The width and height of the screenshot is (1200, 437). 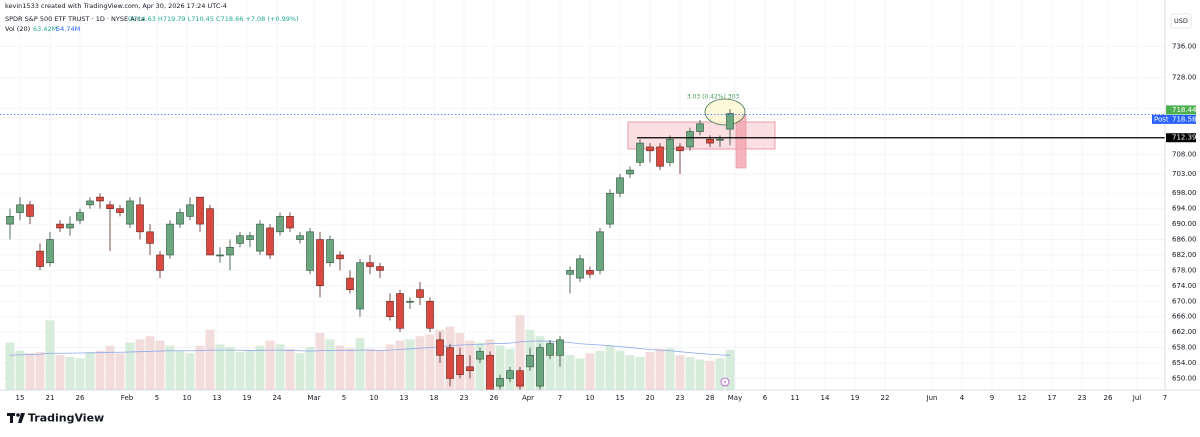 What do you see at coordinates (1108, 398) in the screenshot?
I see `x-tick-label: 26` at bounding box center [1108, 398].